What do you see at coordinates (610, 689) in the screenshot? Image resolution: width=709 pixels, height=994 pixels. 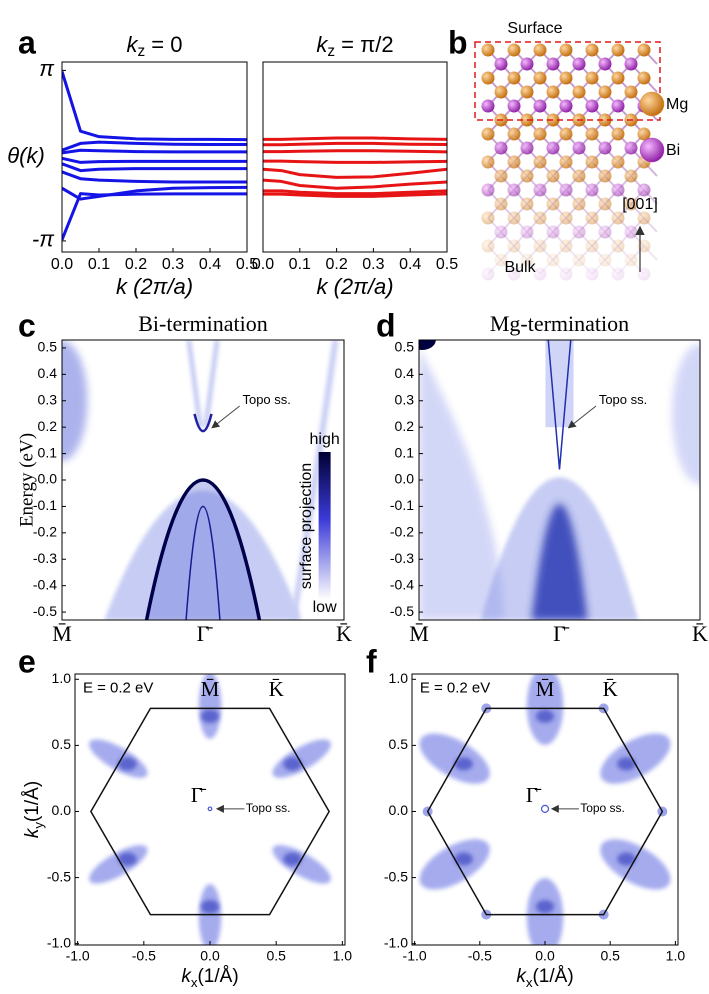 I see `point-label: K̄` at bounding box center [610, 689].